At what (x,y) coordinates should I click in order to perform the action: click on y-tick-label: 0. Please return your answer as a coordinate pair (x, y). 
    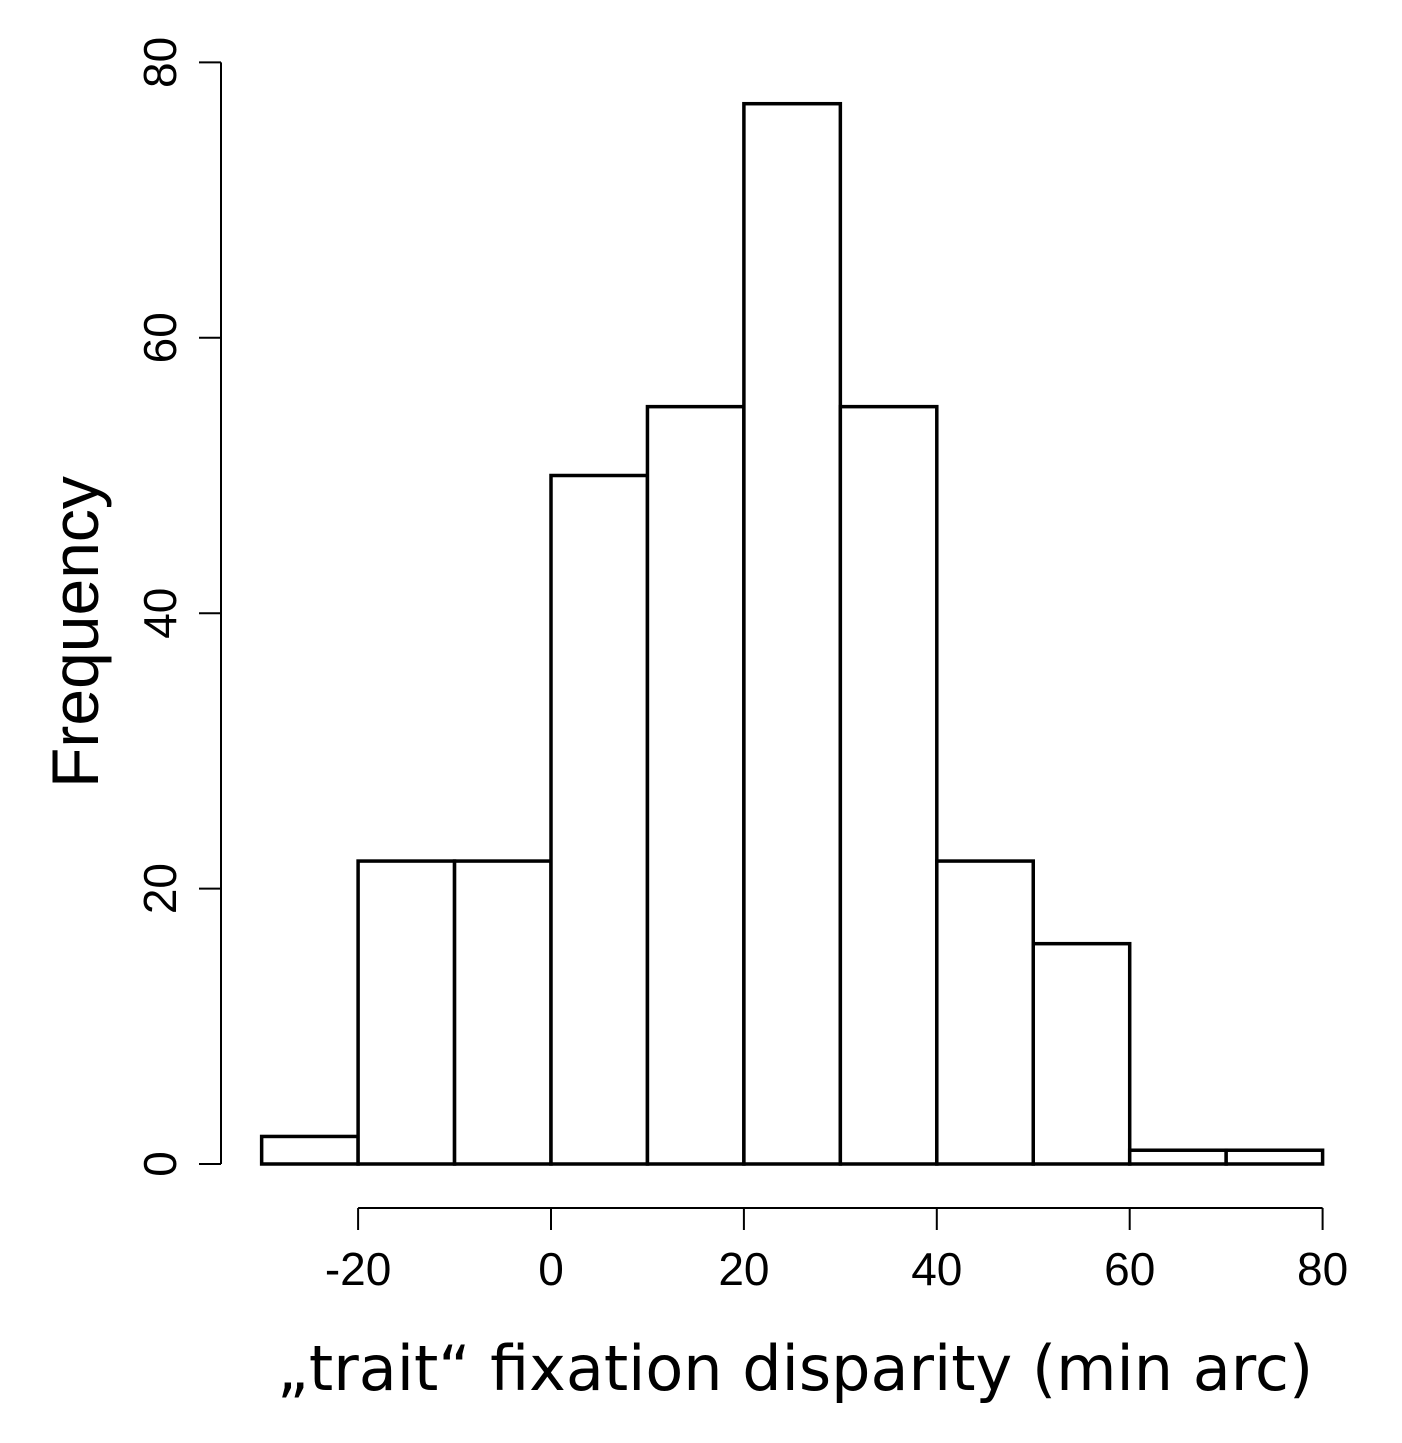
    Looking at the image, I should click on (160, 1164).